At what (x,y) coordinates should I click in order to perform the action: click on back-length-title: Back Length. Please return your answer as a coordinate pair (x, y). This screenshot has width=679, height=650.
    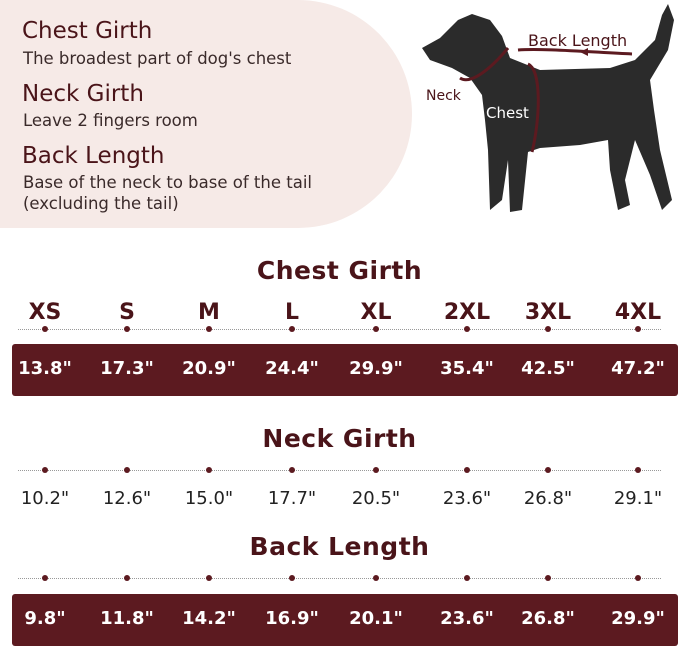
    Looking at the image, I should click on (339, 546).